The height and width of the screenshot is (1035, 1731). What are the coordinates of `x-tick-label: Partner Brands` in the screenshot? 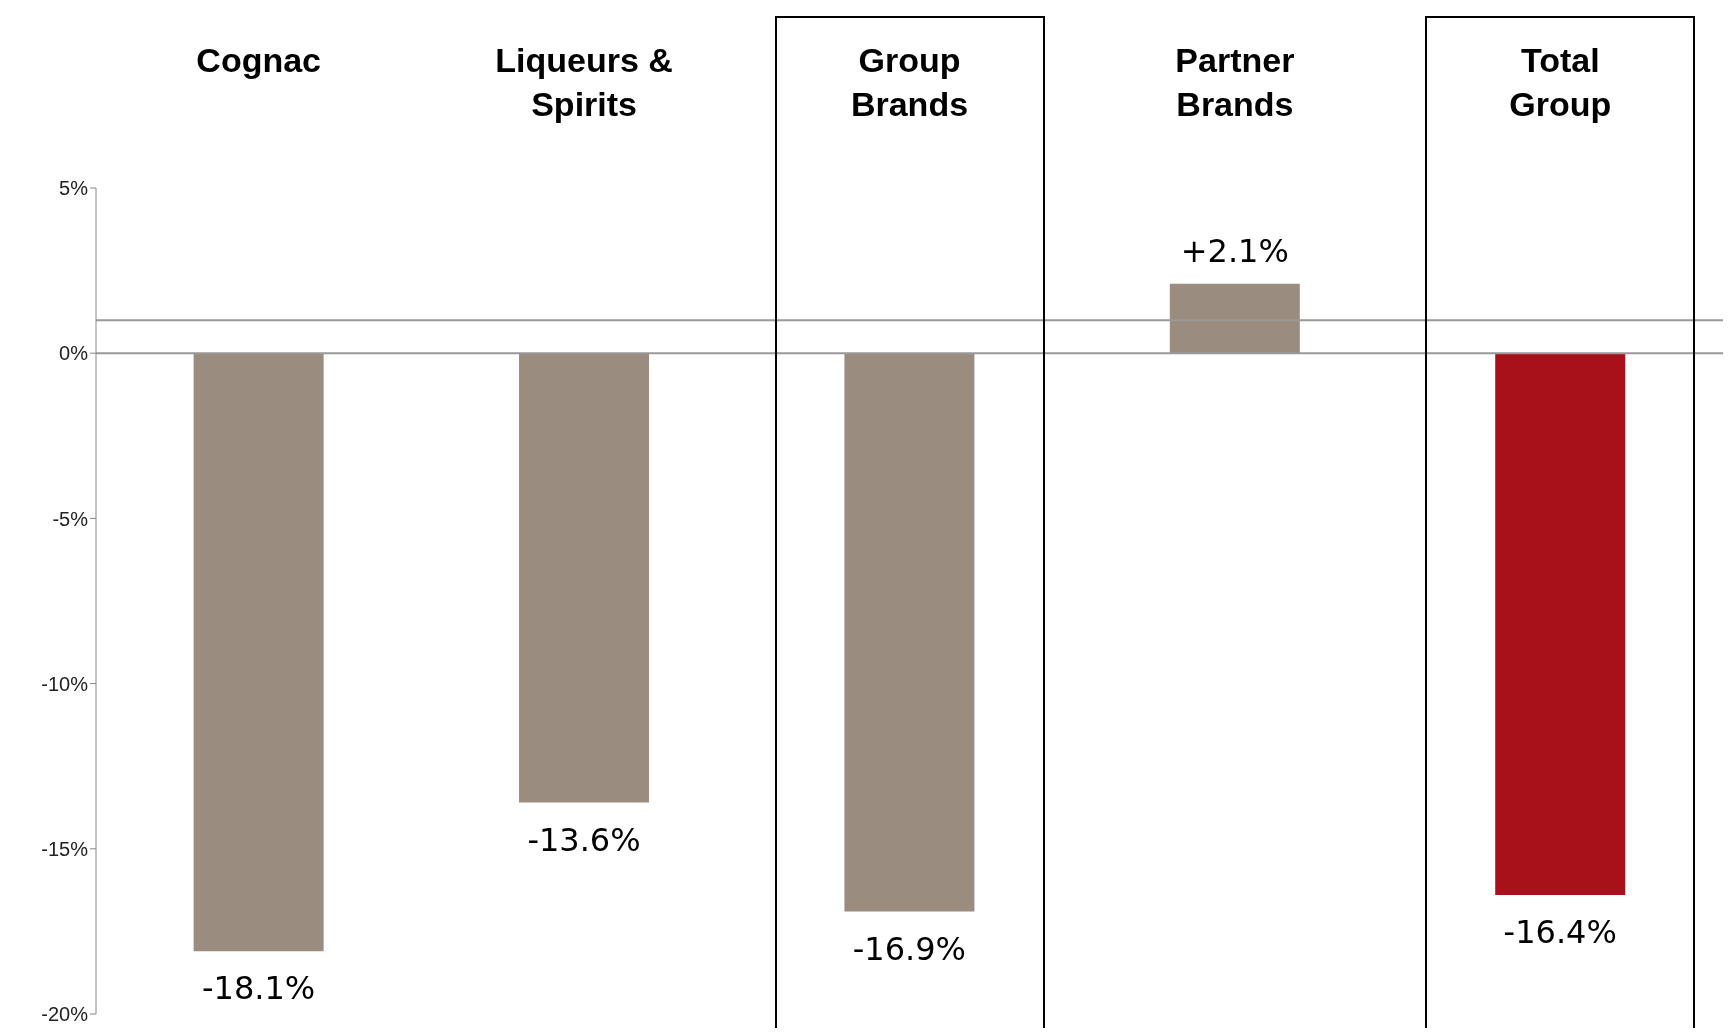 It's located at (1235, 82).